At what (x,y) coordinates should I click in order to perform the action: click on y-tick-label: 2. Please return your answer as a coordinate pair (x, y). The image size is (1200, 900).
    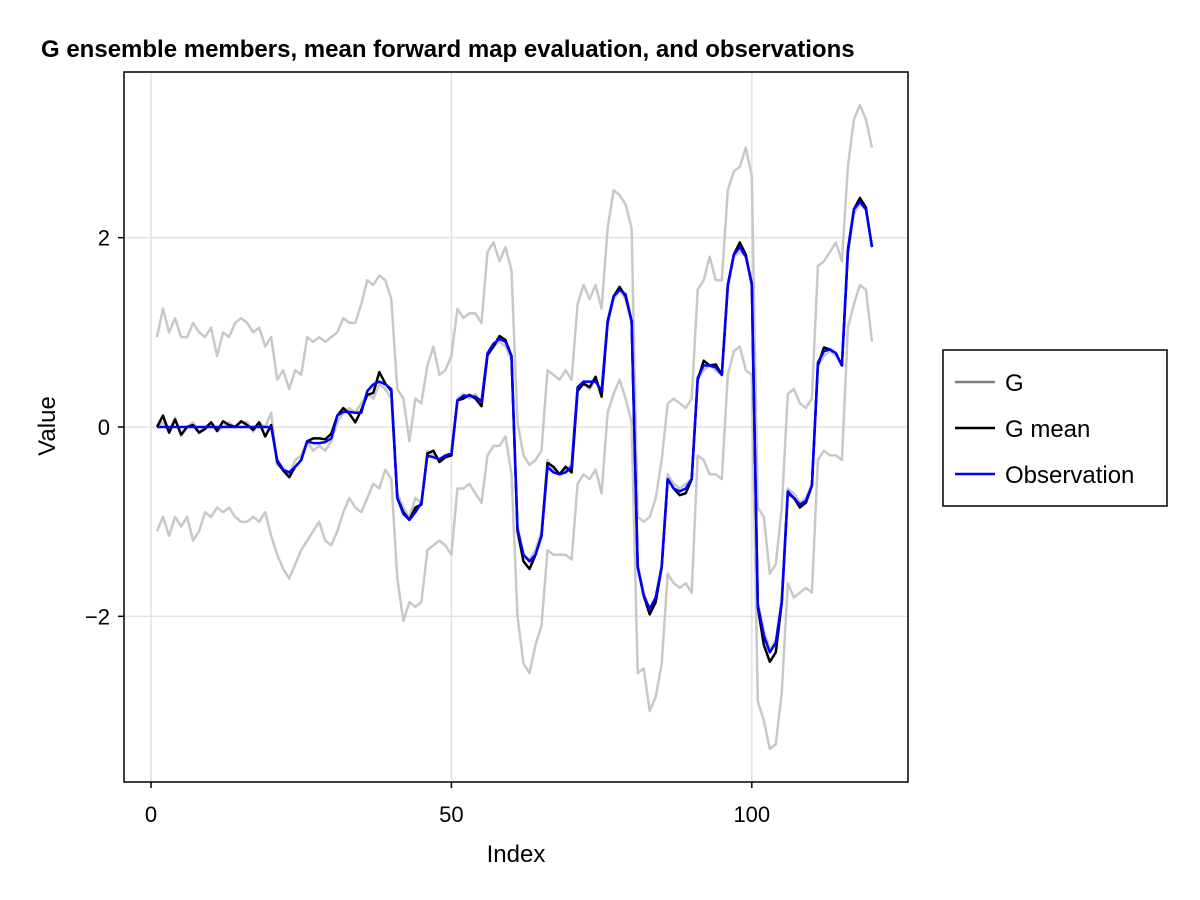
    Looking at the image, I should click on (104, 238).